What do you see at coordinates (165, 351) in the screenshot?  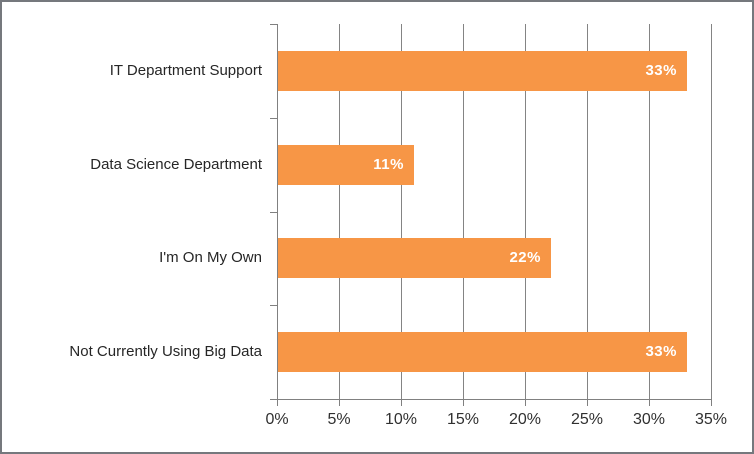 I see `category-label: Not Currently Using Big Data` at bounding box center [165, 351].